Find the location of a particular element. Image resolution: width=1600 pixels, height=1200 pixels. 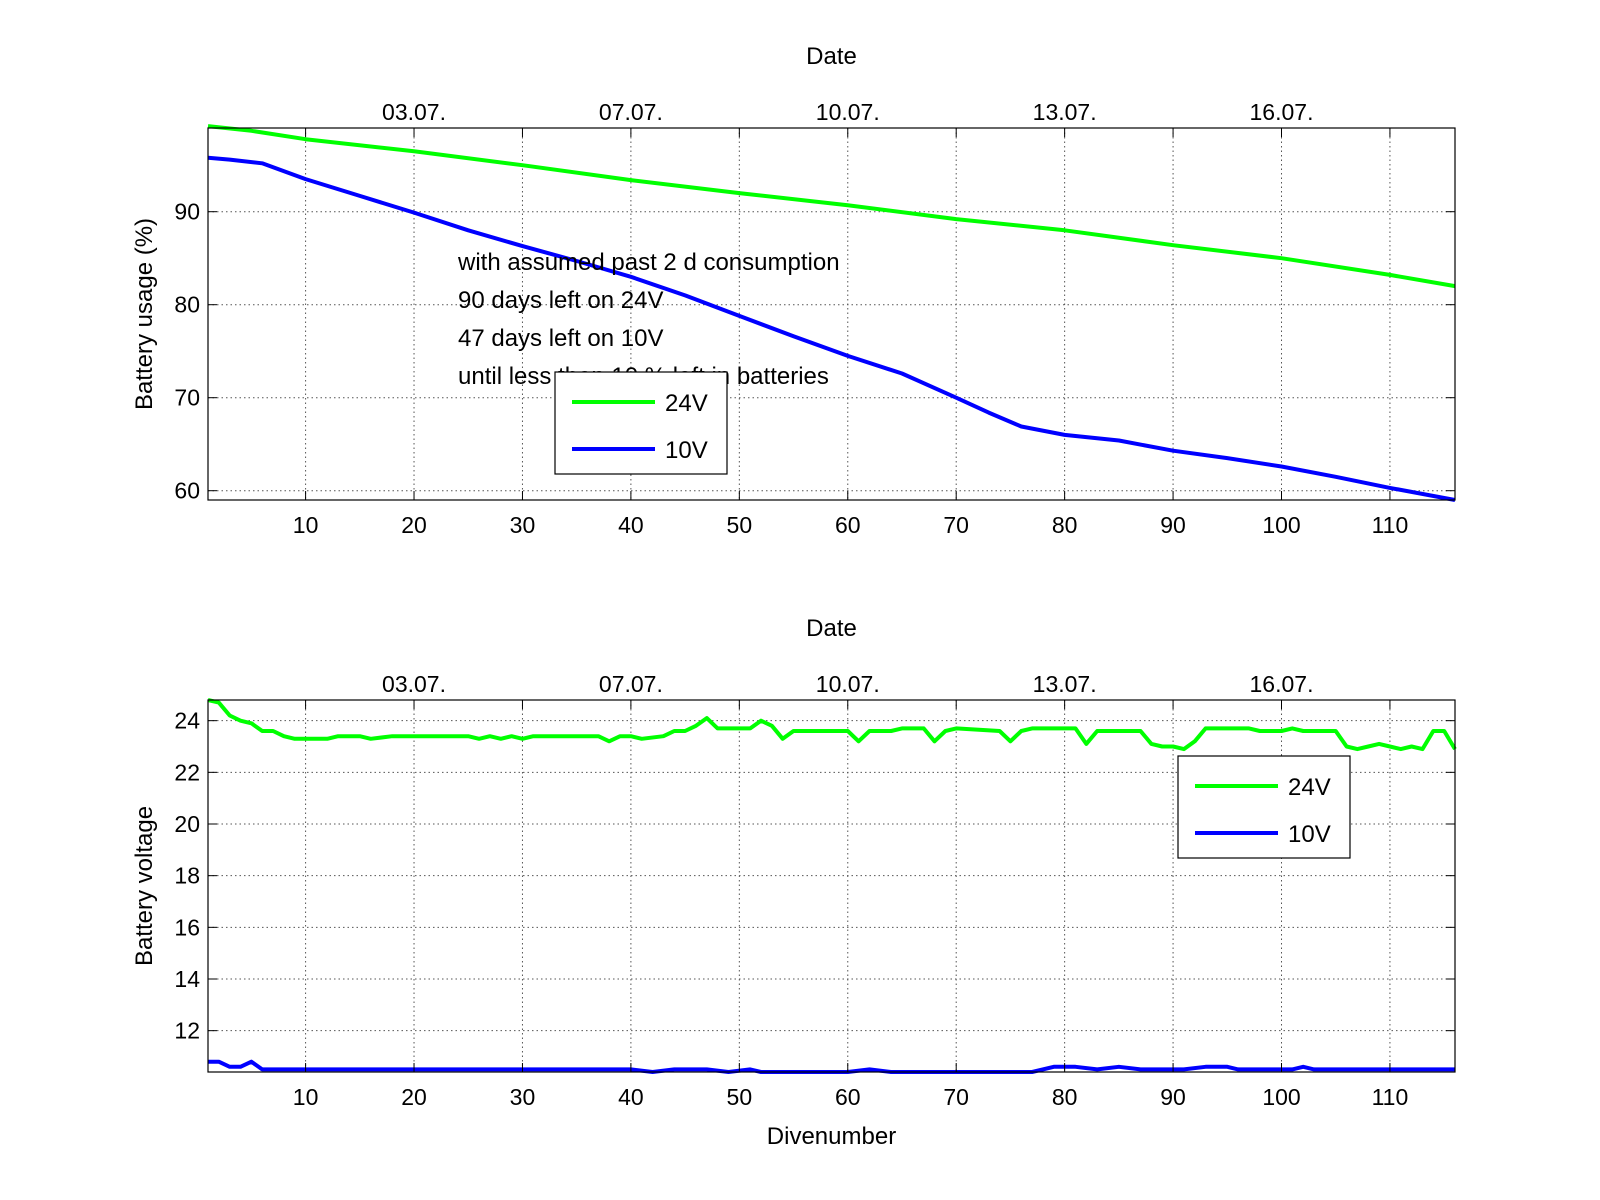

y-tick-label: 18 is located at coordinates (187, 876).